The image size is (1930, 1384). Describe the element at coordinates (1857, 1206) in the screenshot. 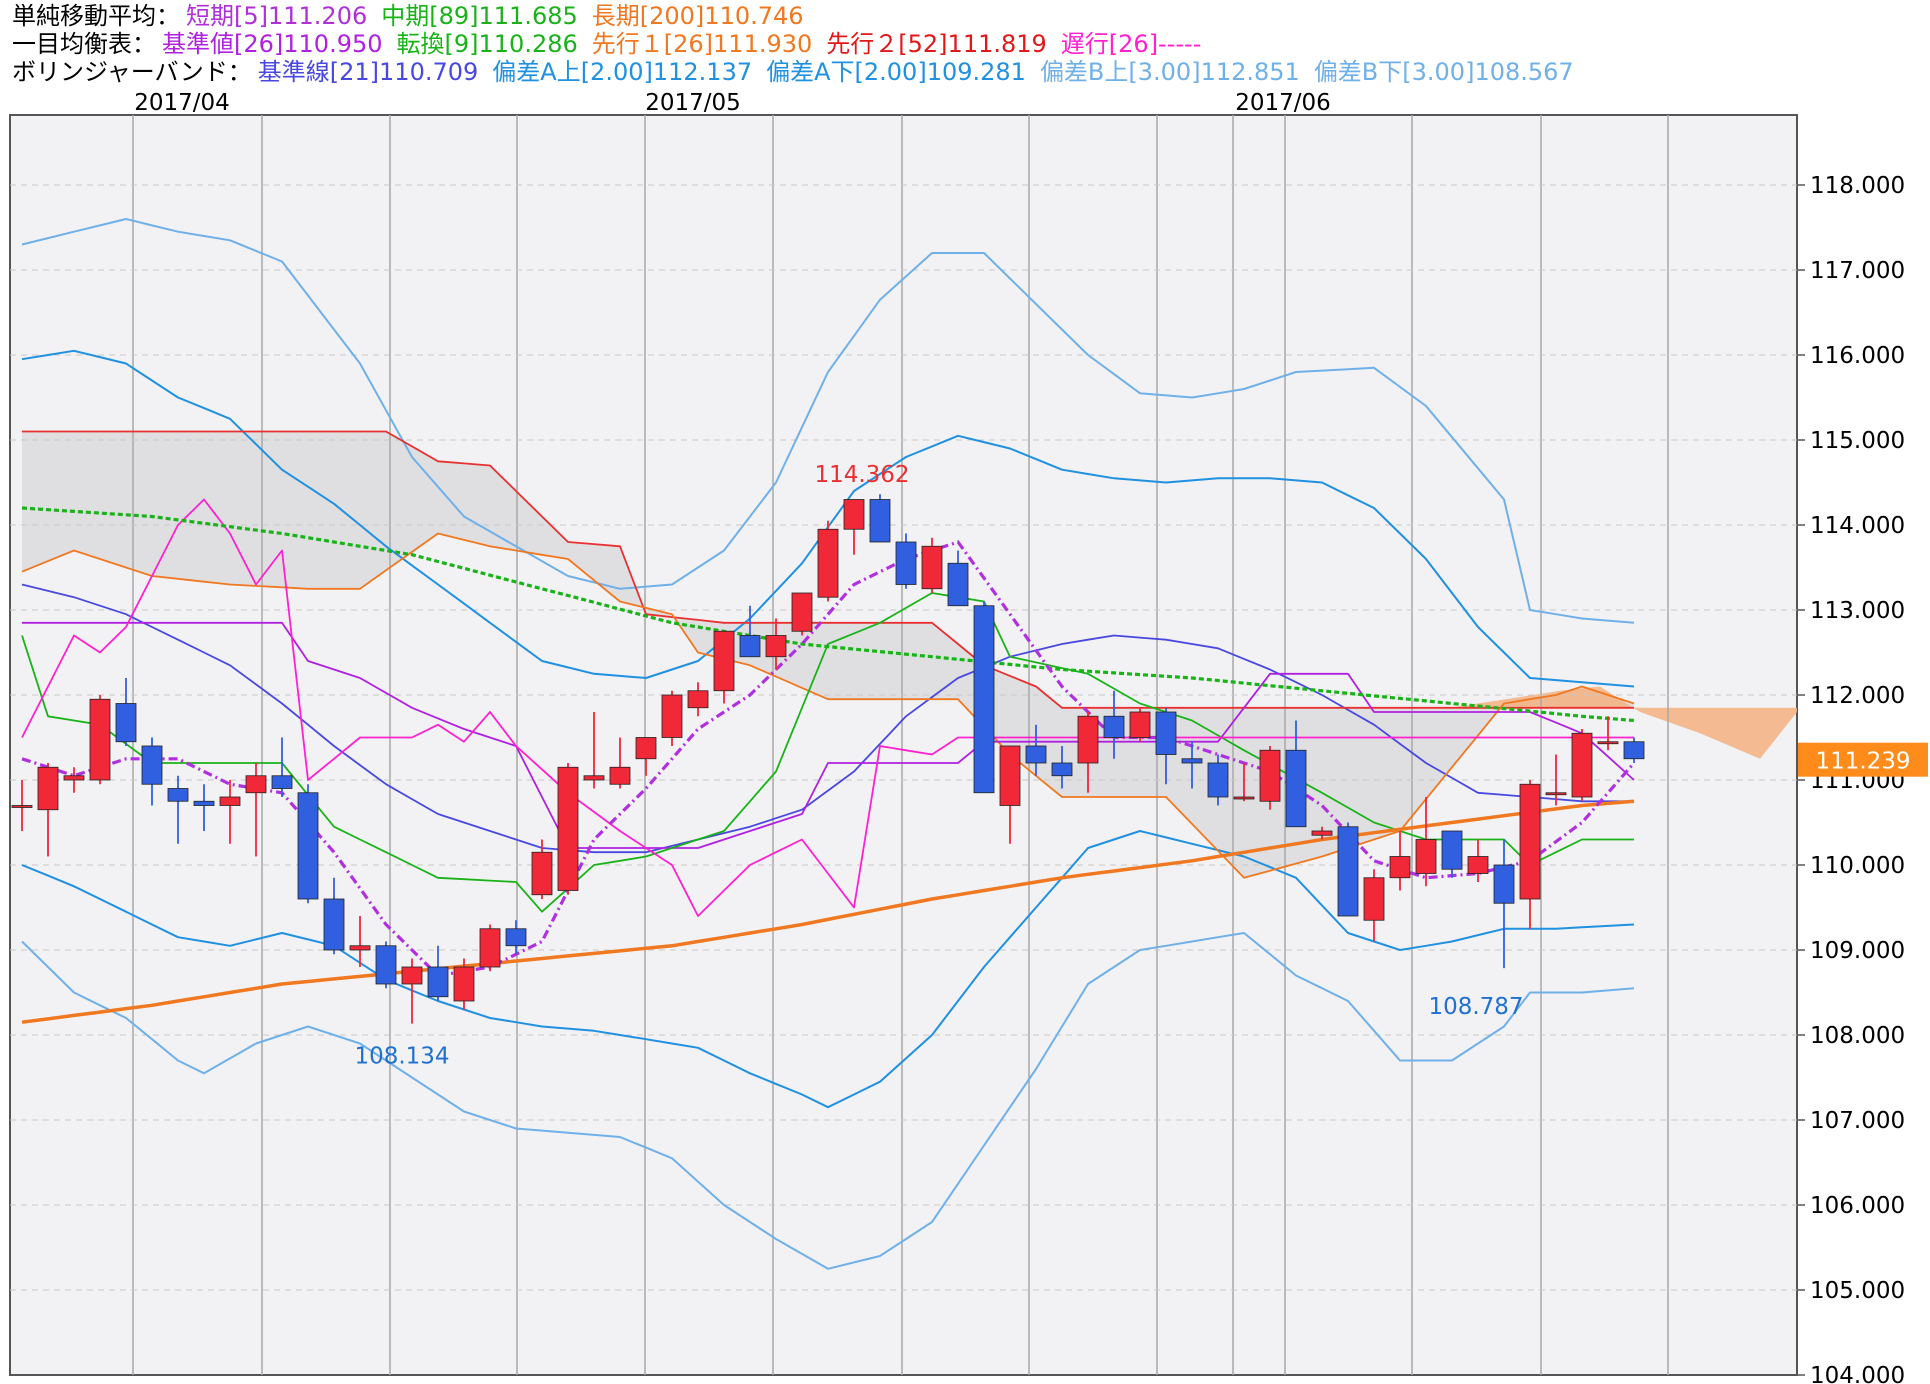

I see `price-tick-label: 106.000` at that location.